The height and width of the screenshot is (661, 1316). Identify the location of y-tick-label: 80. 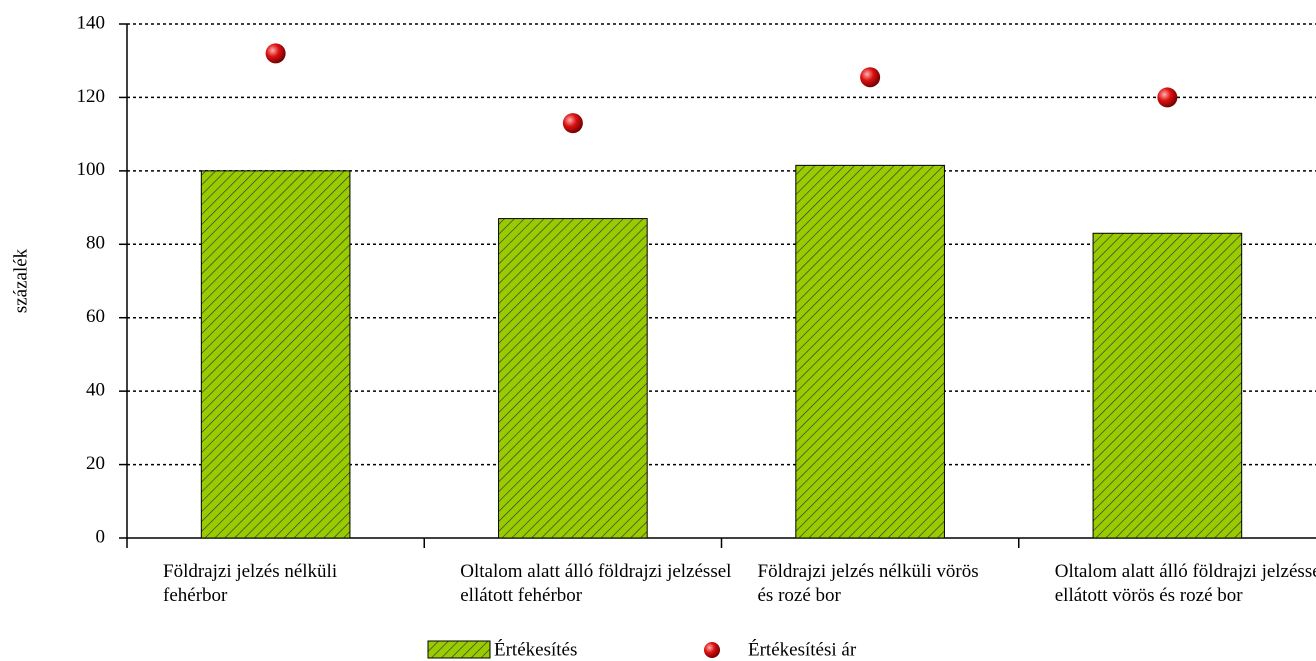
(95, 243).